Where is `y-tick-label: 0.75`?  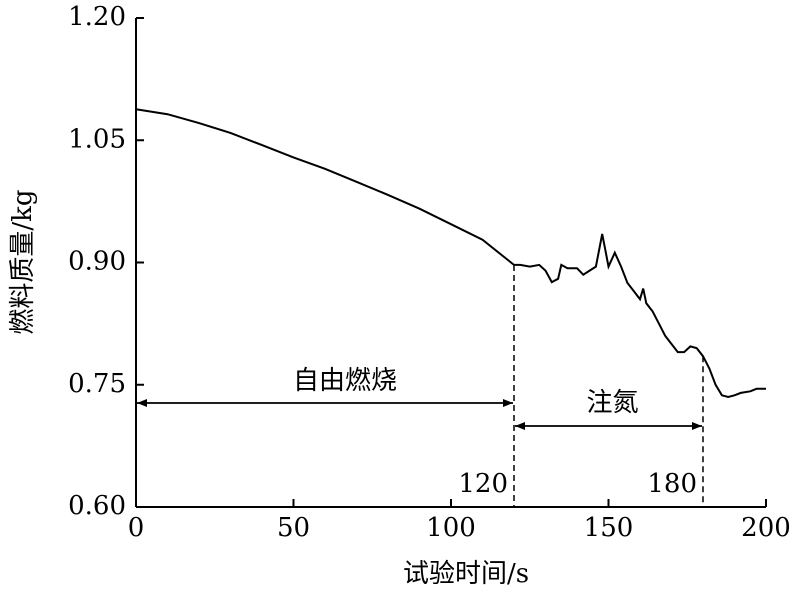
y-tick-label: 0.75 is located at coordinates (97, 384).